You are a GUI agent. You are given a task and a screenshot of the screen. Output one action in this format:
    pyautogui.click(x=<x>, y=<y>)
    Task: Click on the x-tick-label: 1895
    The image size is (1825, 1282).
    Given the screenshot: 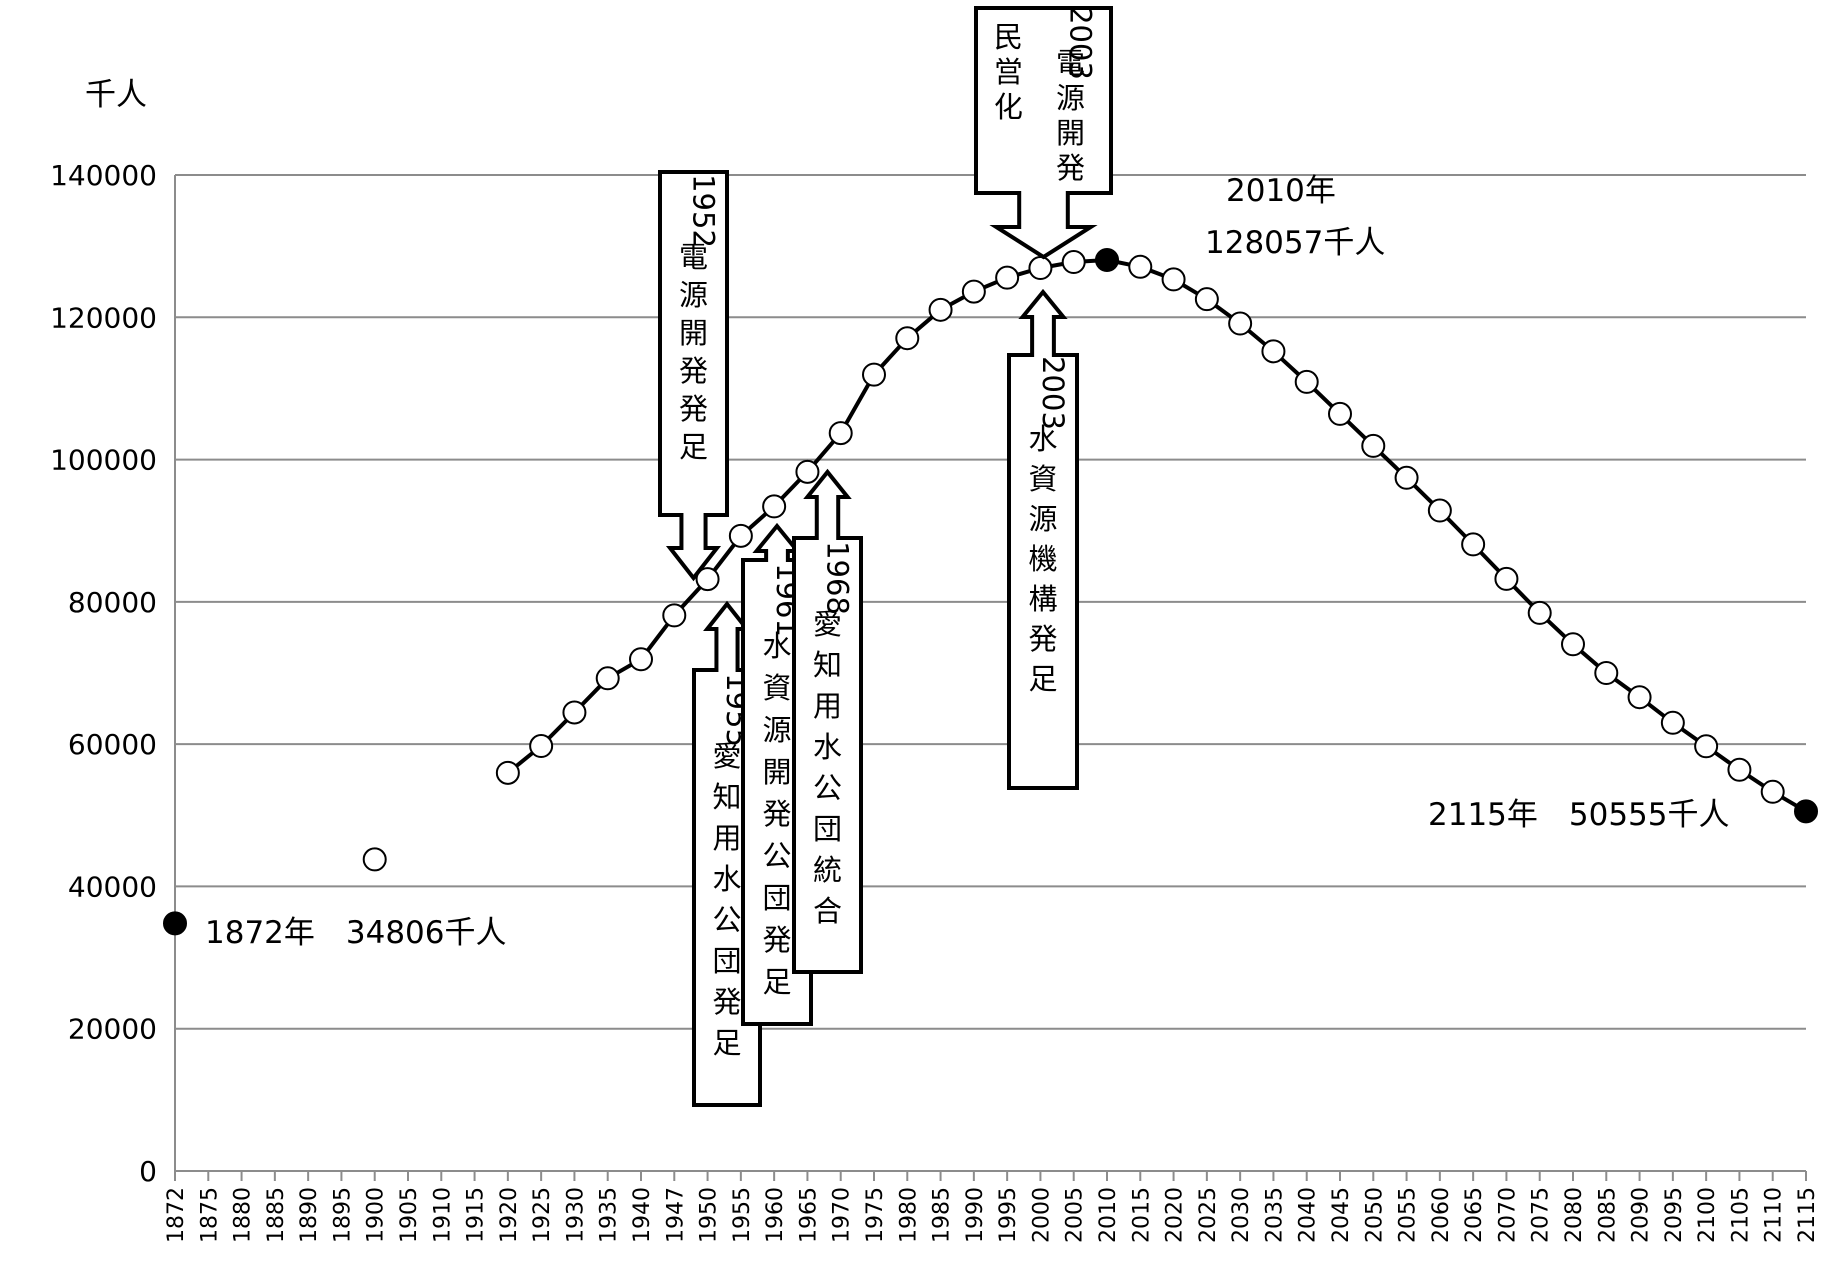 What is the action you would take?
    pyautogui.click(x=342, y=1215)
    